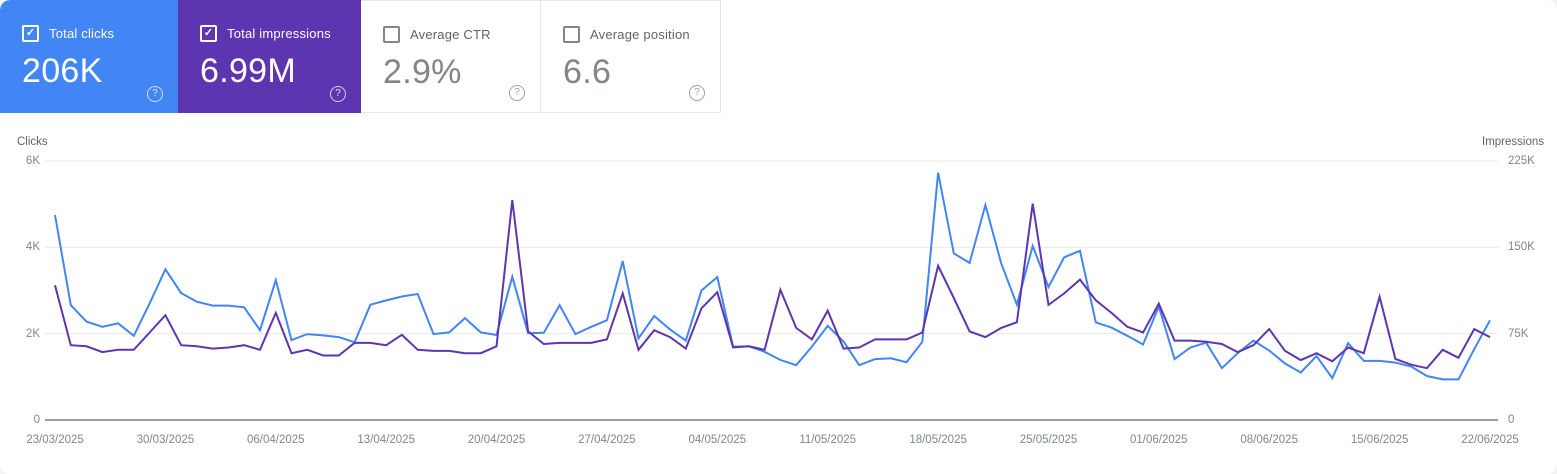 This screenshot has height=474, width=1557. Describe the element at coordinates (1511, 420) in the screenshot. I see `right-axis-tick: 0` at that location.